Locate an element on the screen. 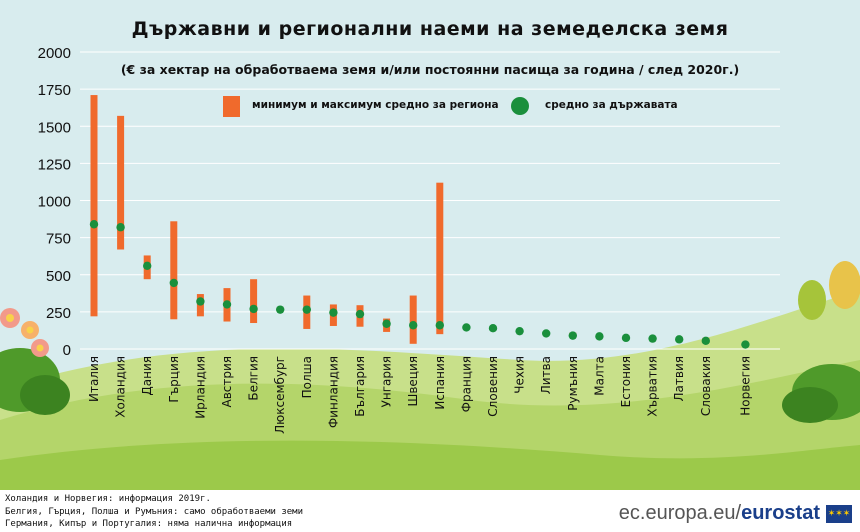 The image size is (860, 532). footer is located at coordinates (430, 511).